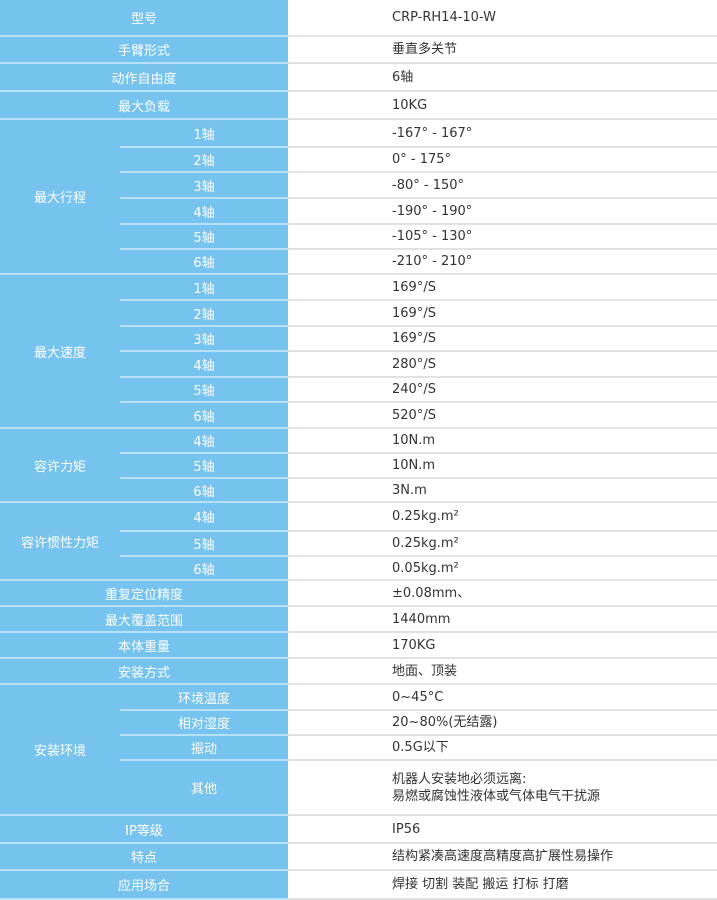 The height and width of the screenshot is (900, 717). I want to click on spec-value: 0~45°C, so click(502, 697).